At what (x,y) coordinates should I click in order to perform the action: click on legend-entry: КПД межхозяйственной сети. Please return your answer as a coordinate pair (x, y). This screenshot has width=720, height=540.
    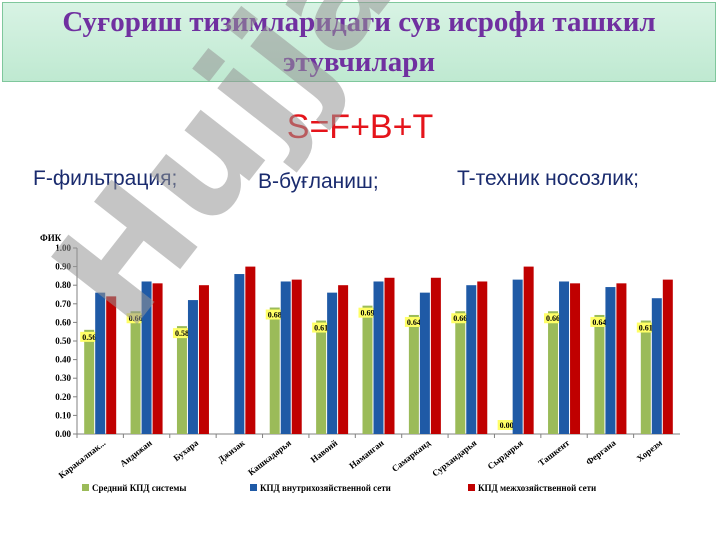
    Looking at the image, I should click on (537, 488).